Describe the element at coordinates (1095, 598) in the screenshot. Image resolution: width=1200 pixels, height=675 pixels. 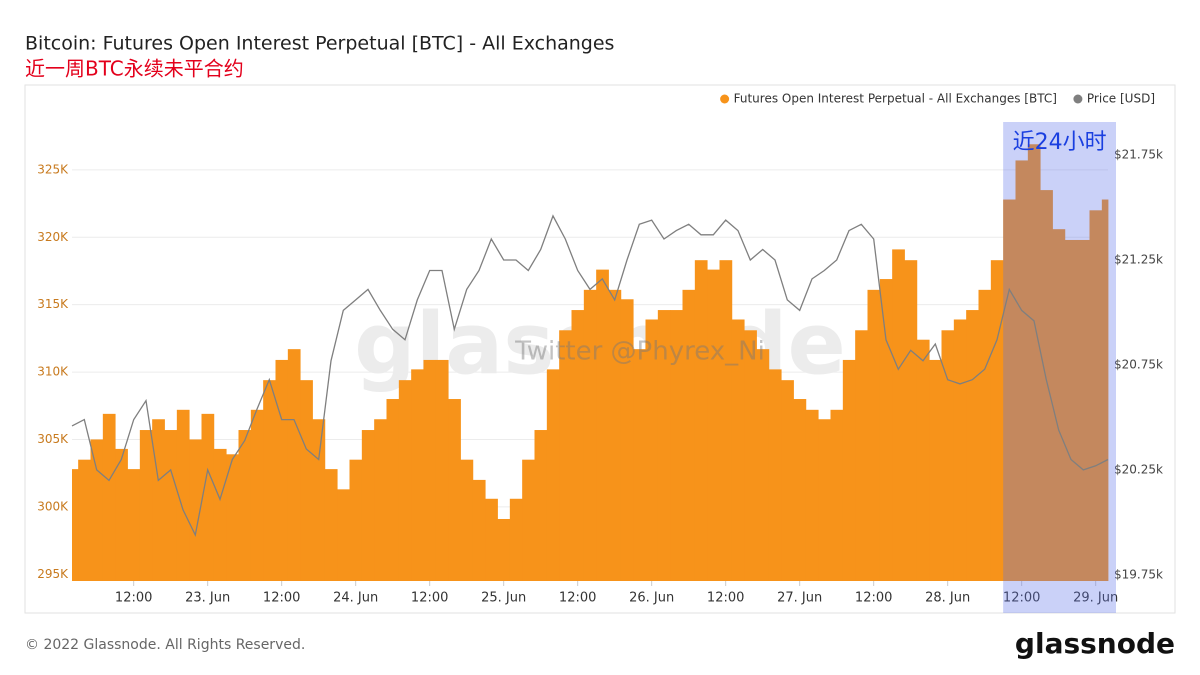
I see `x-tick-label: 29. Jun` at that location.